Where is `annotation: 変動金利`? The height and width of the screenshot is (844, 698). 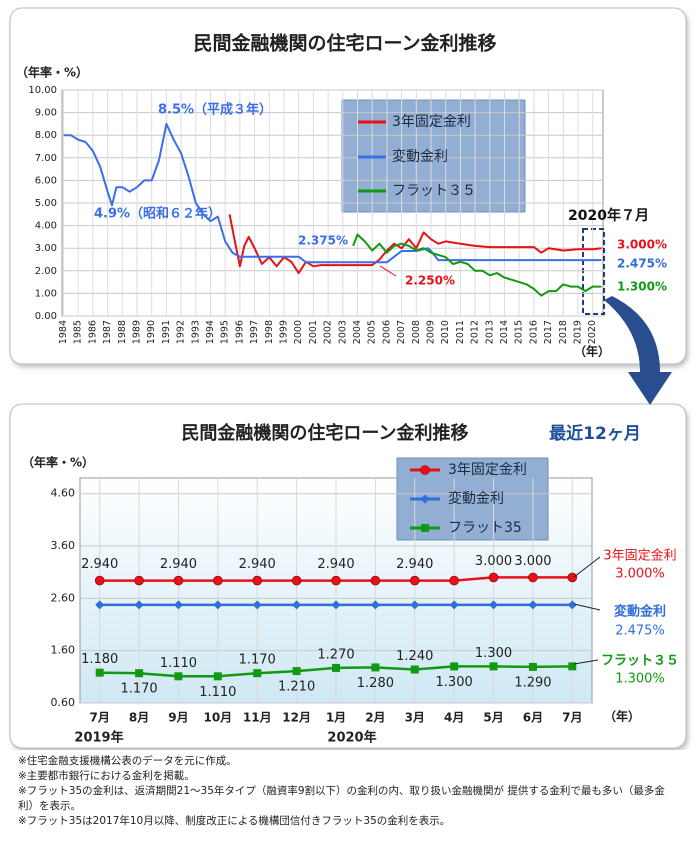
annotation: 変動金利 is located at coordinates (640, 612).